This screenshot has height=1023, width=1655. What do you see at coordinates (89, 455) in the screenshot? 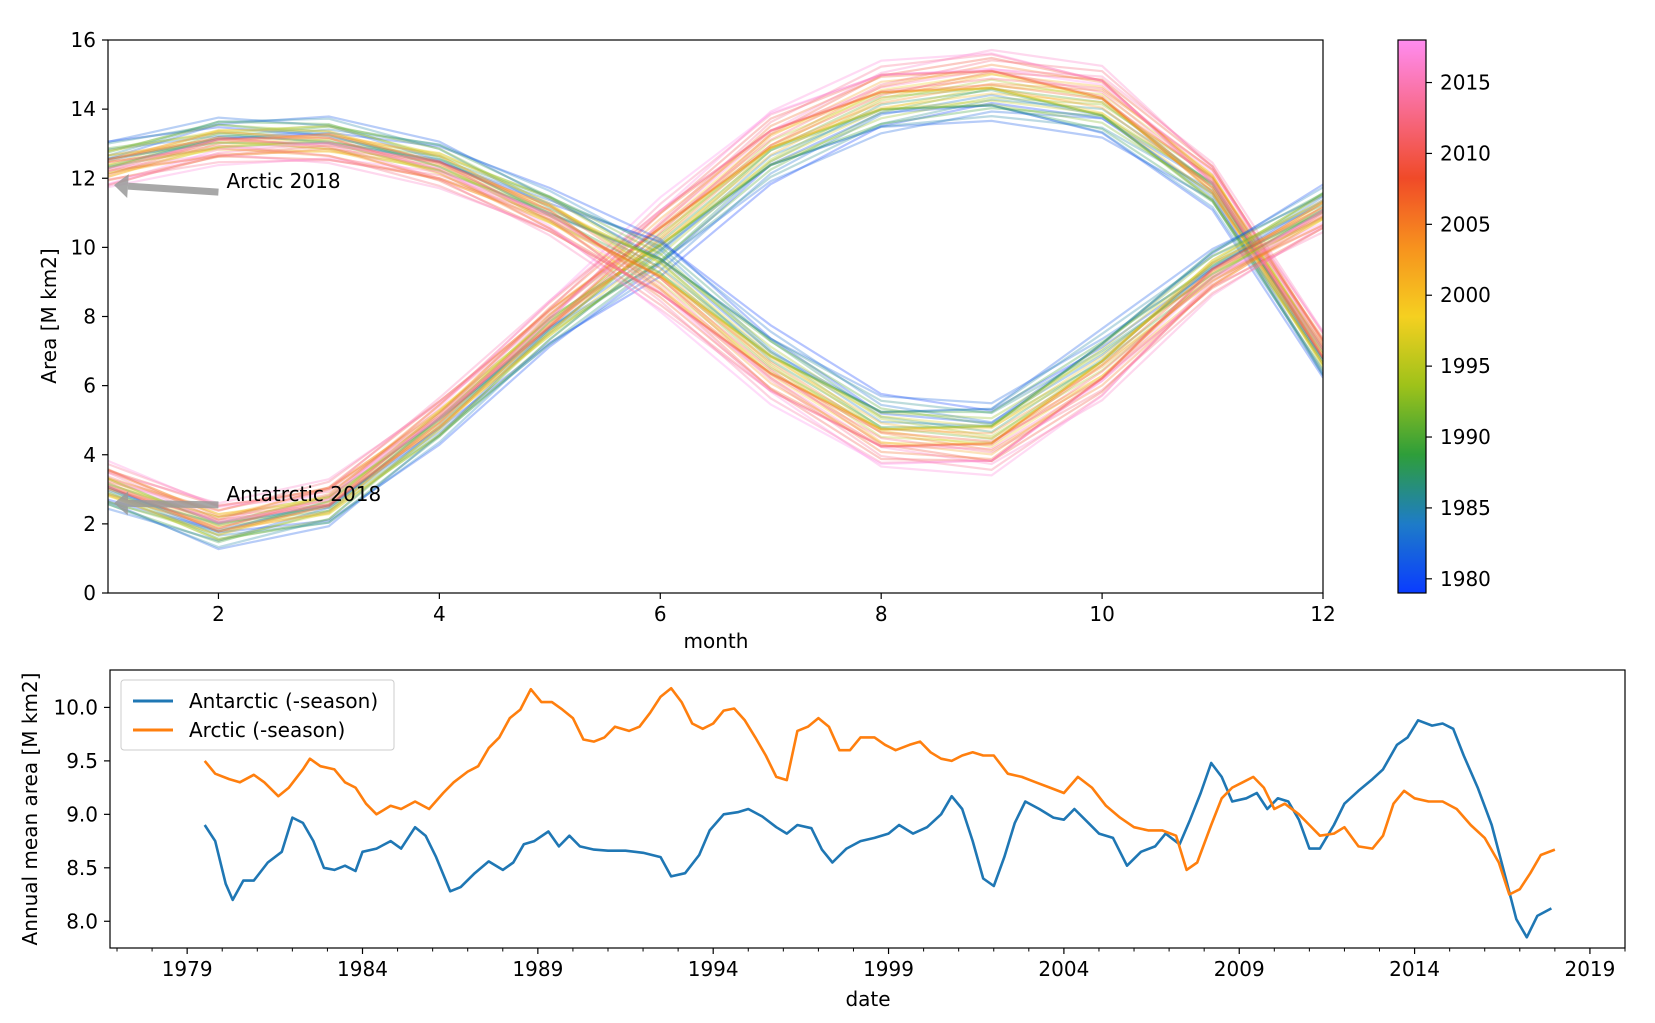
I see `top-y-tick-label: 4` at bounding box center [89, 455].